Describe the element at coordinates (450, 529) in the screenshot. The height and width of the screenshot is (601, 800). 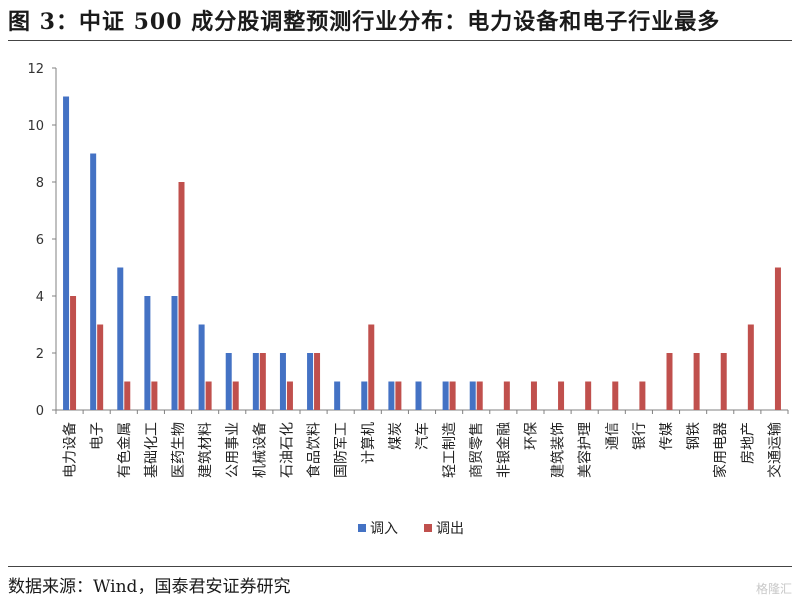
I see `legend-label-out: 调出` at that location.